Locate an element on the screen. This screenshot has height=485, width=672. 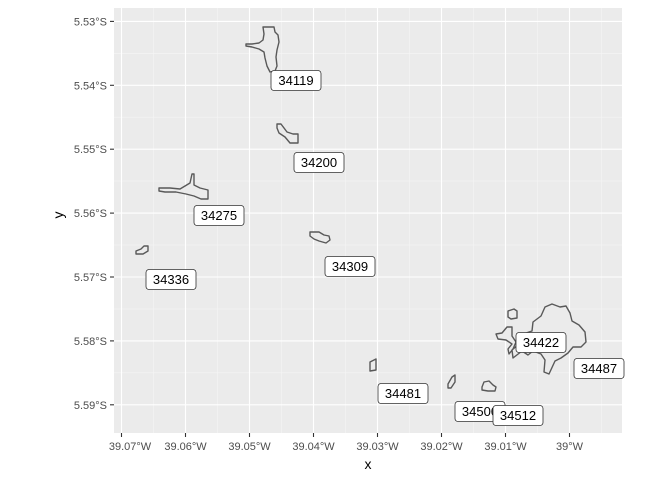
feature-label-34309: 34309 is located at coordinates (350, 266).